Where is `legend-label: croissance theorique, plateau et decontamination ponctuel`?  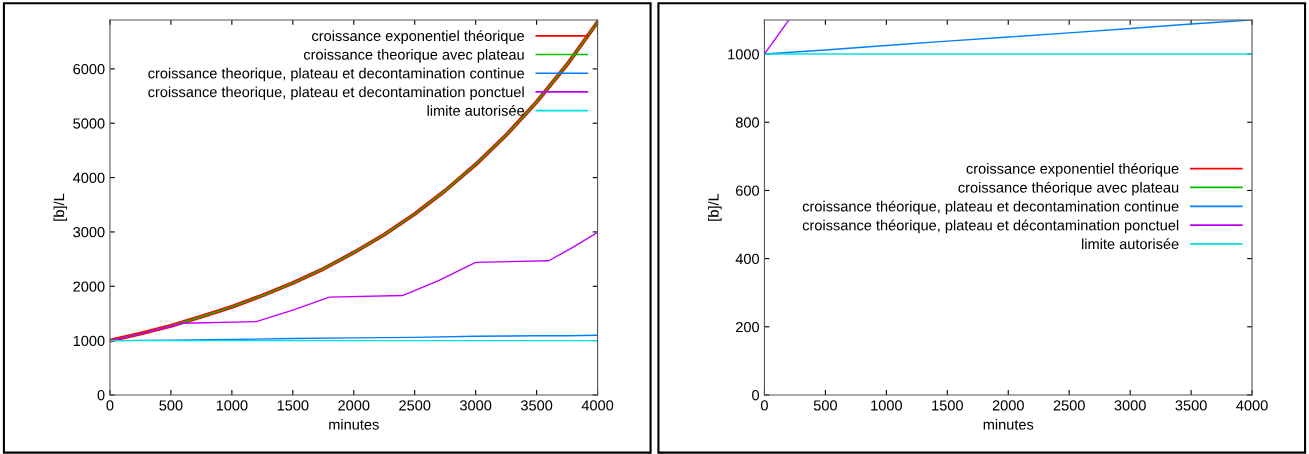
legend-label: croissance theorique, plateau et decontamination ponctuel is located at coordinates (336, 93).